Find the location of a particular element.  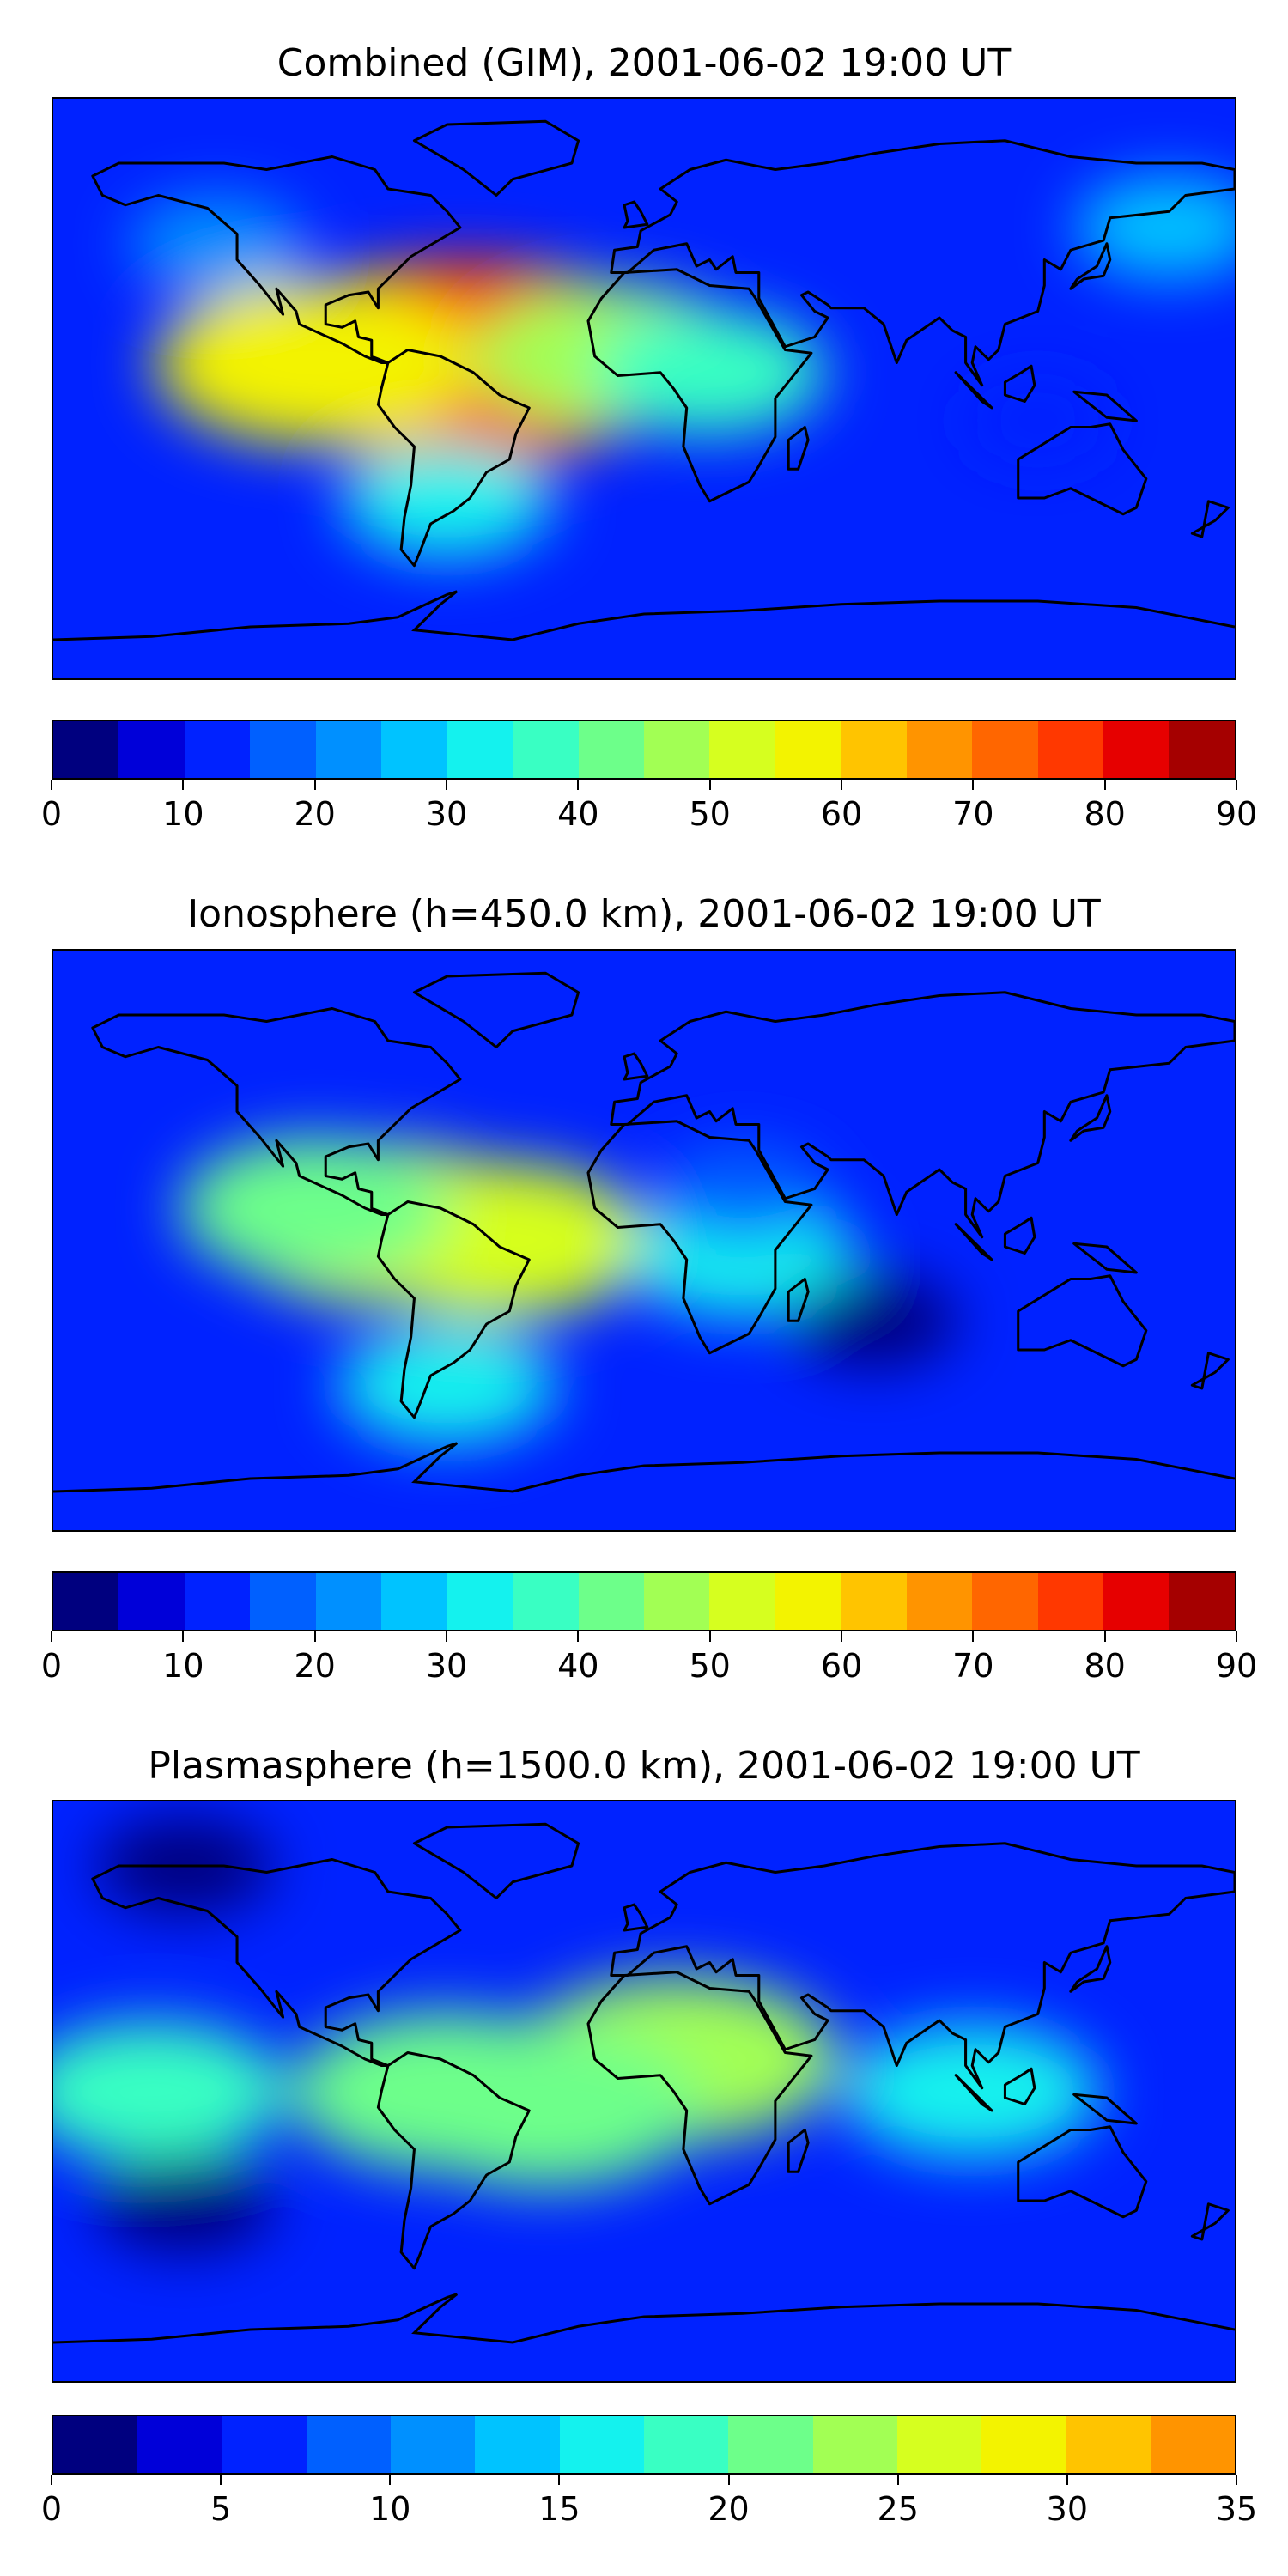

panel-1-colorbar is located at coordinates (644, 750).